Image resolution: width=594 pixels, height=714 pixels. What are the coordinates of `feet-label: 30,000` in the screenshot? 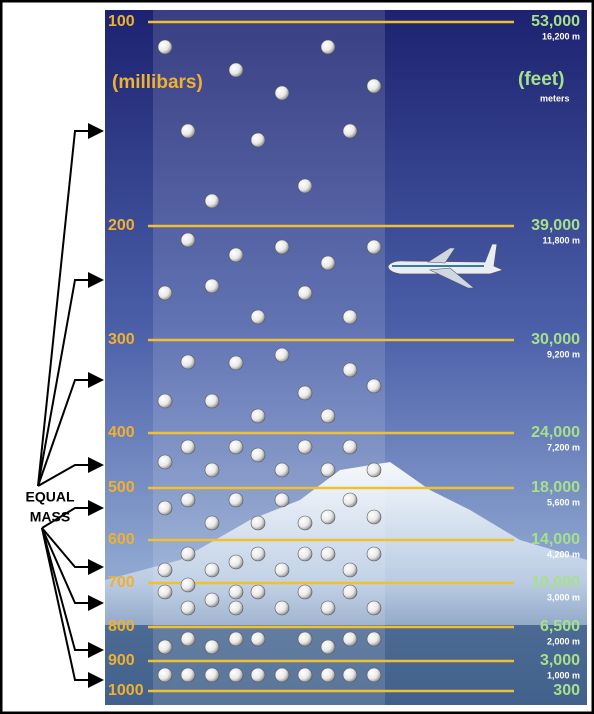 It's located at (555, 339).